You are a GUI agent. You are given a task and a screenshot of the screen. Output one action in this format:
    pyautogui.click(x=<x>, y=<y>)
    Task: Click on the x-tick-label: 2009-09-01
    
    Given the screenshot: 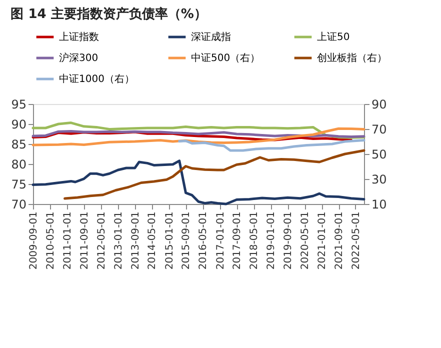 What is the action you would take?
    pyautogui.click(x=34, y=241)
    